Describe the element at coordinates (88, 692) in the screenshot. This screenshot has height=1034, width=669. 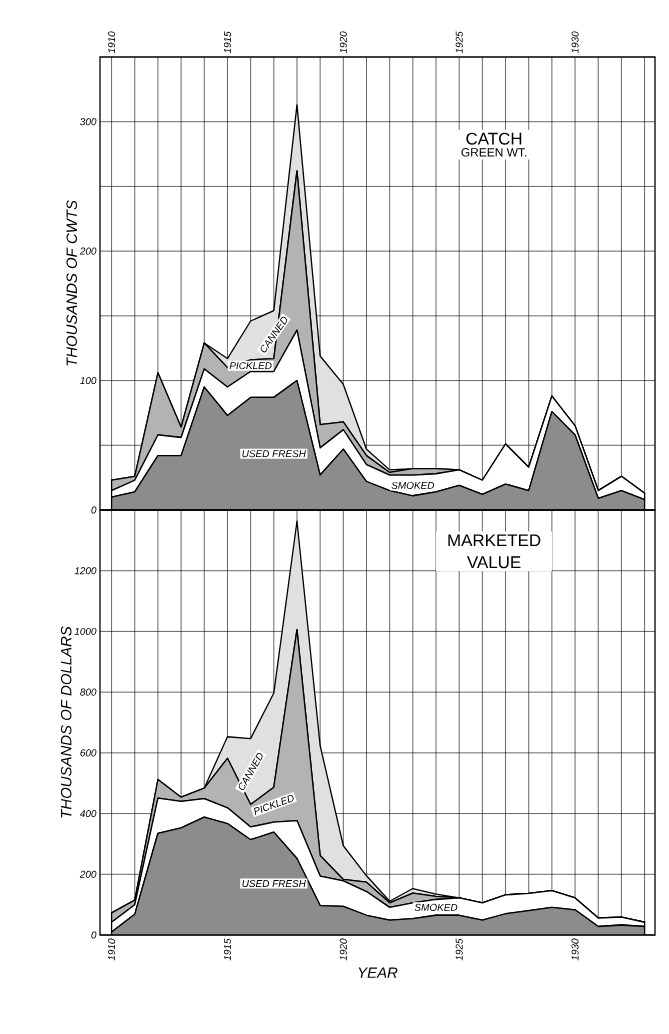
I see `y-tick-label: 800` at that location.